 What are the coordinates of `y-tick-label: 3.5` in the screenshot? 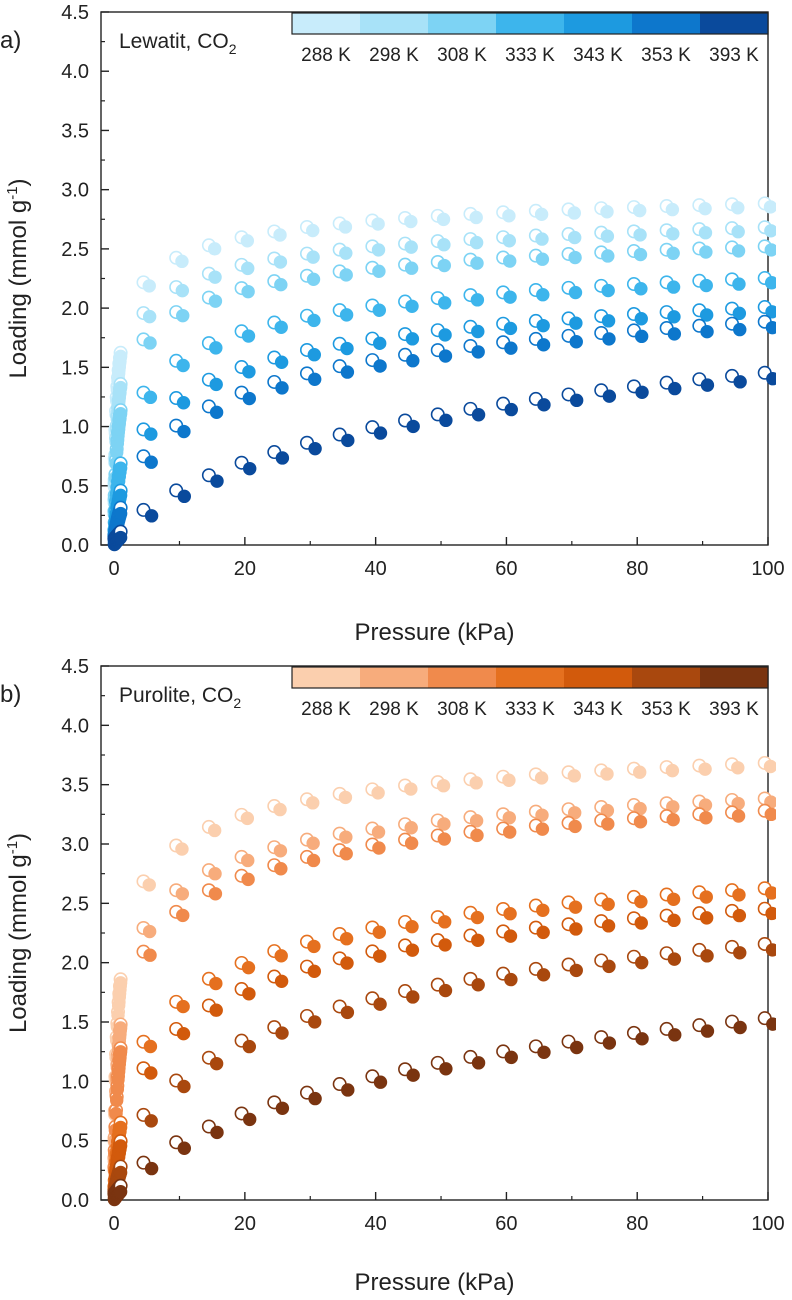 It's located at (75, 786).